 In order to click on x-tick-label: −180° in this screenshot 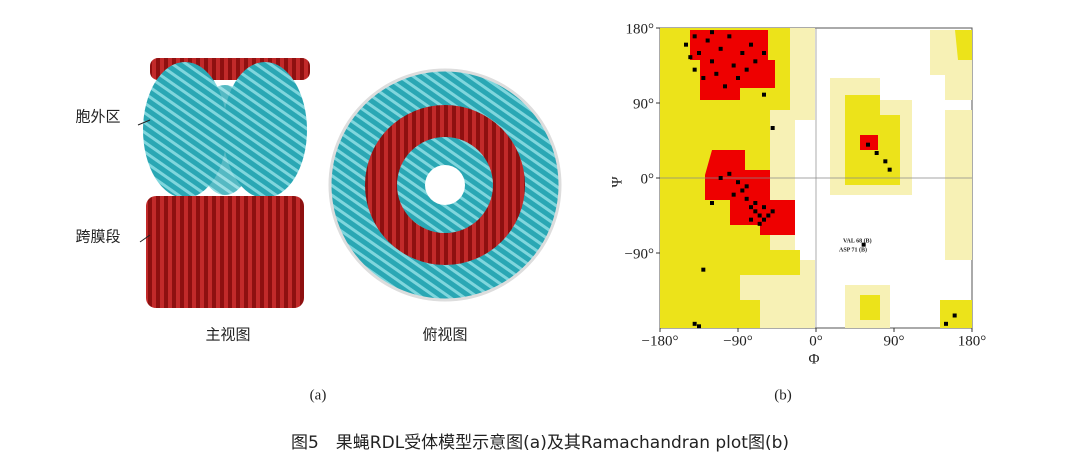, I will do `click(660, 341)`.